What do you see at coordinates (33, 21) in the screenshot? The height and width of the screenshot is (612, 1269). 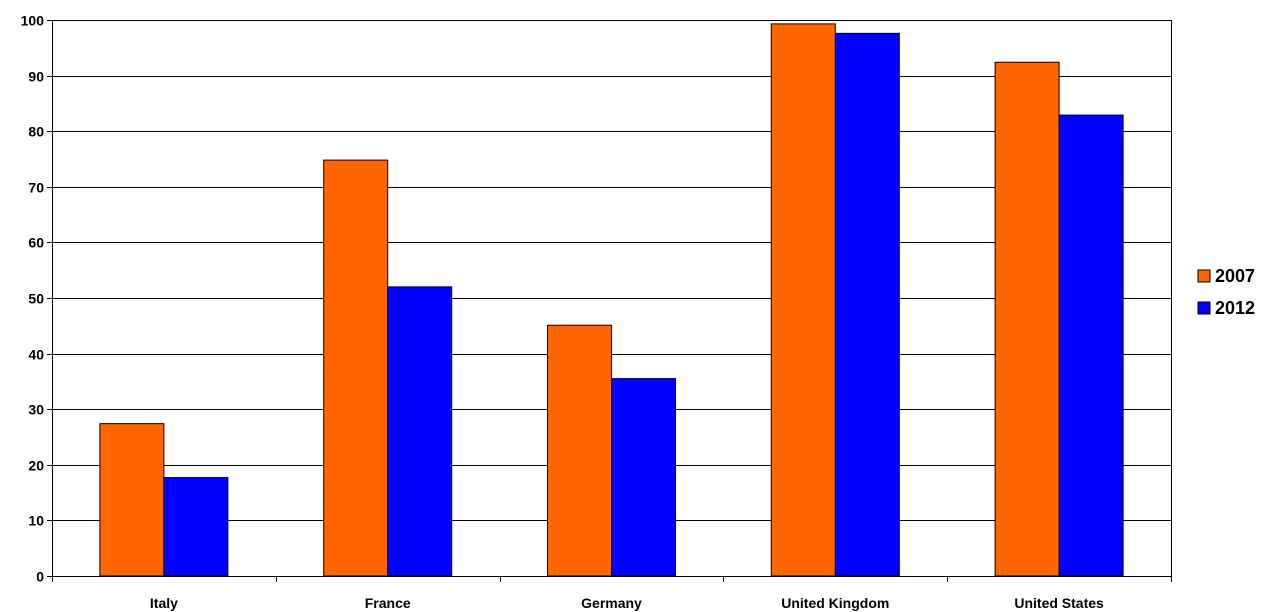 I see `y-tick-label: 100` at bounding box center [33, 21].